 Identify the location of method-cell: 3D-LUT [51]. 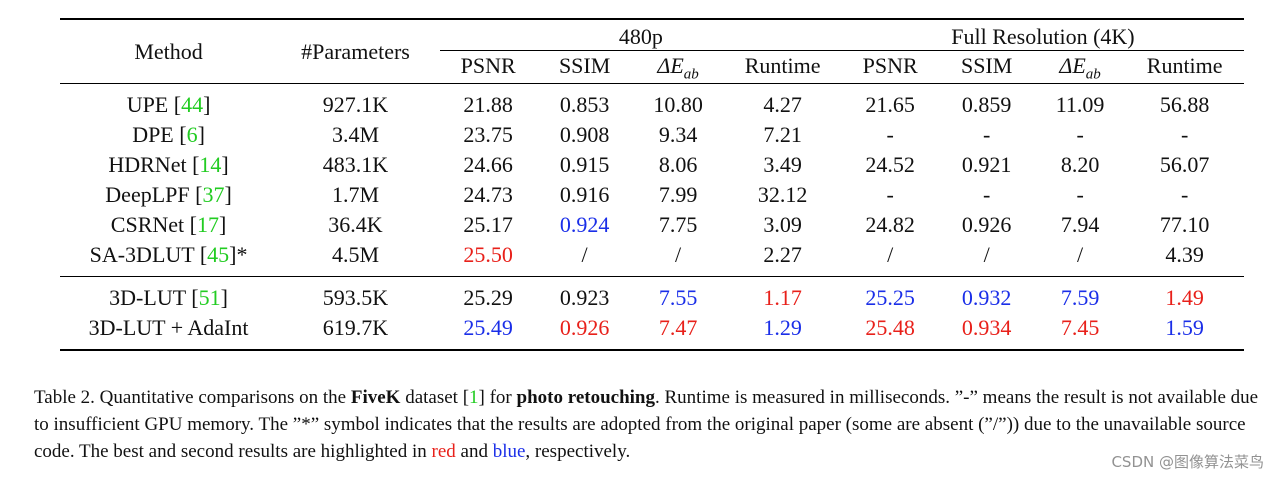
(168, 298).